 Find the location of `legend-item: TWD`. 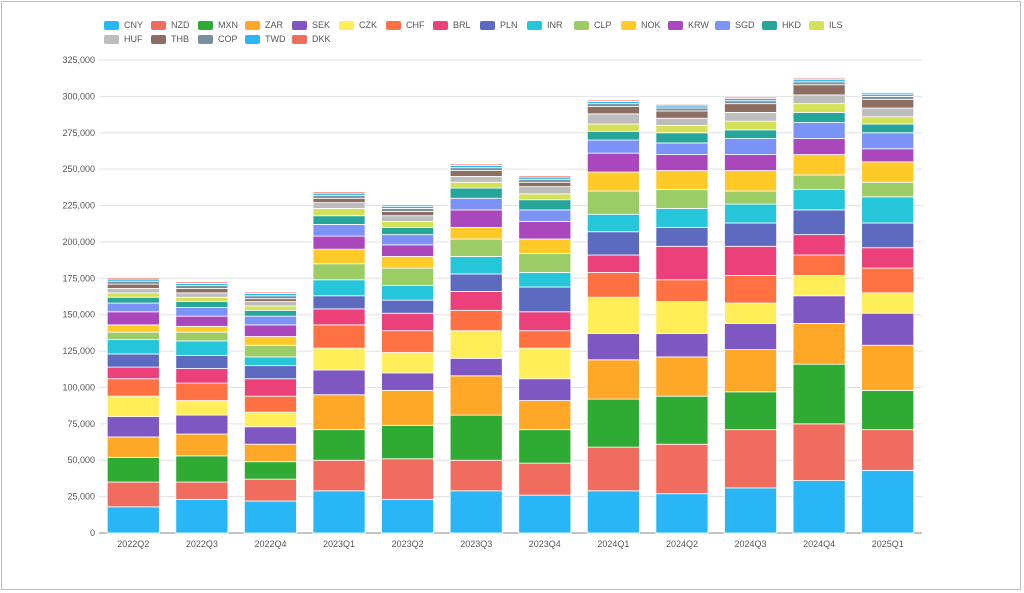

legend-item: TWD is located at coordinates (265, 39).